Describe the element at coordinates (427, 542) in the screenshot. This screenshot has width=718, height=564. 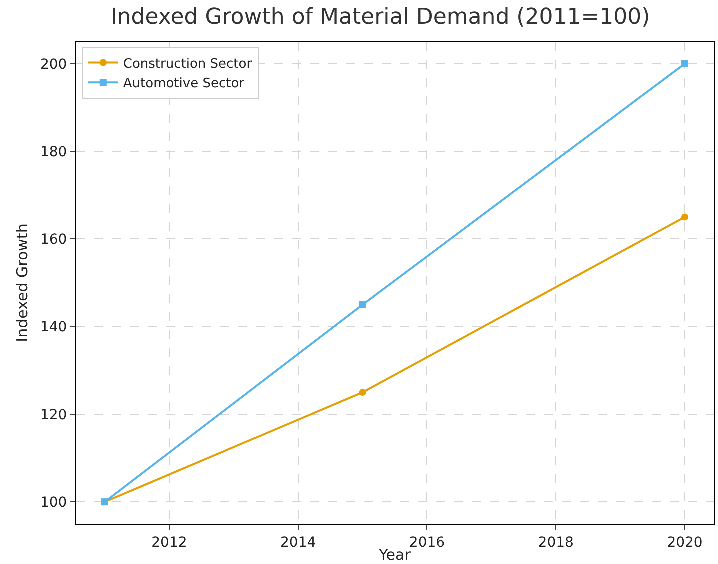
I see `x-tick-label: 2016` at that location.